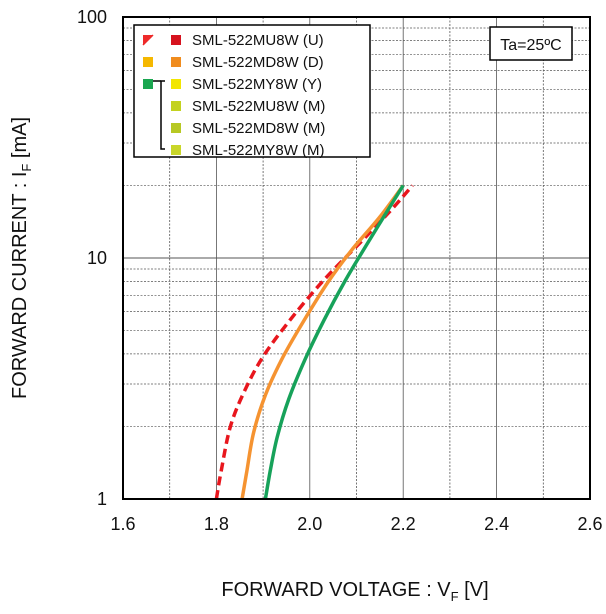 The height and width of the screenshot is (614, 606). Describe the element at coordinates (92, 17) in the screenshot. I see `y-tick-label: 100` at that location.